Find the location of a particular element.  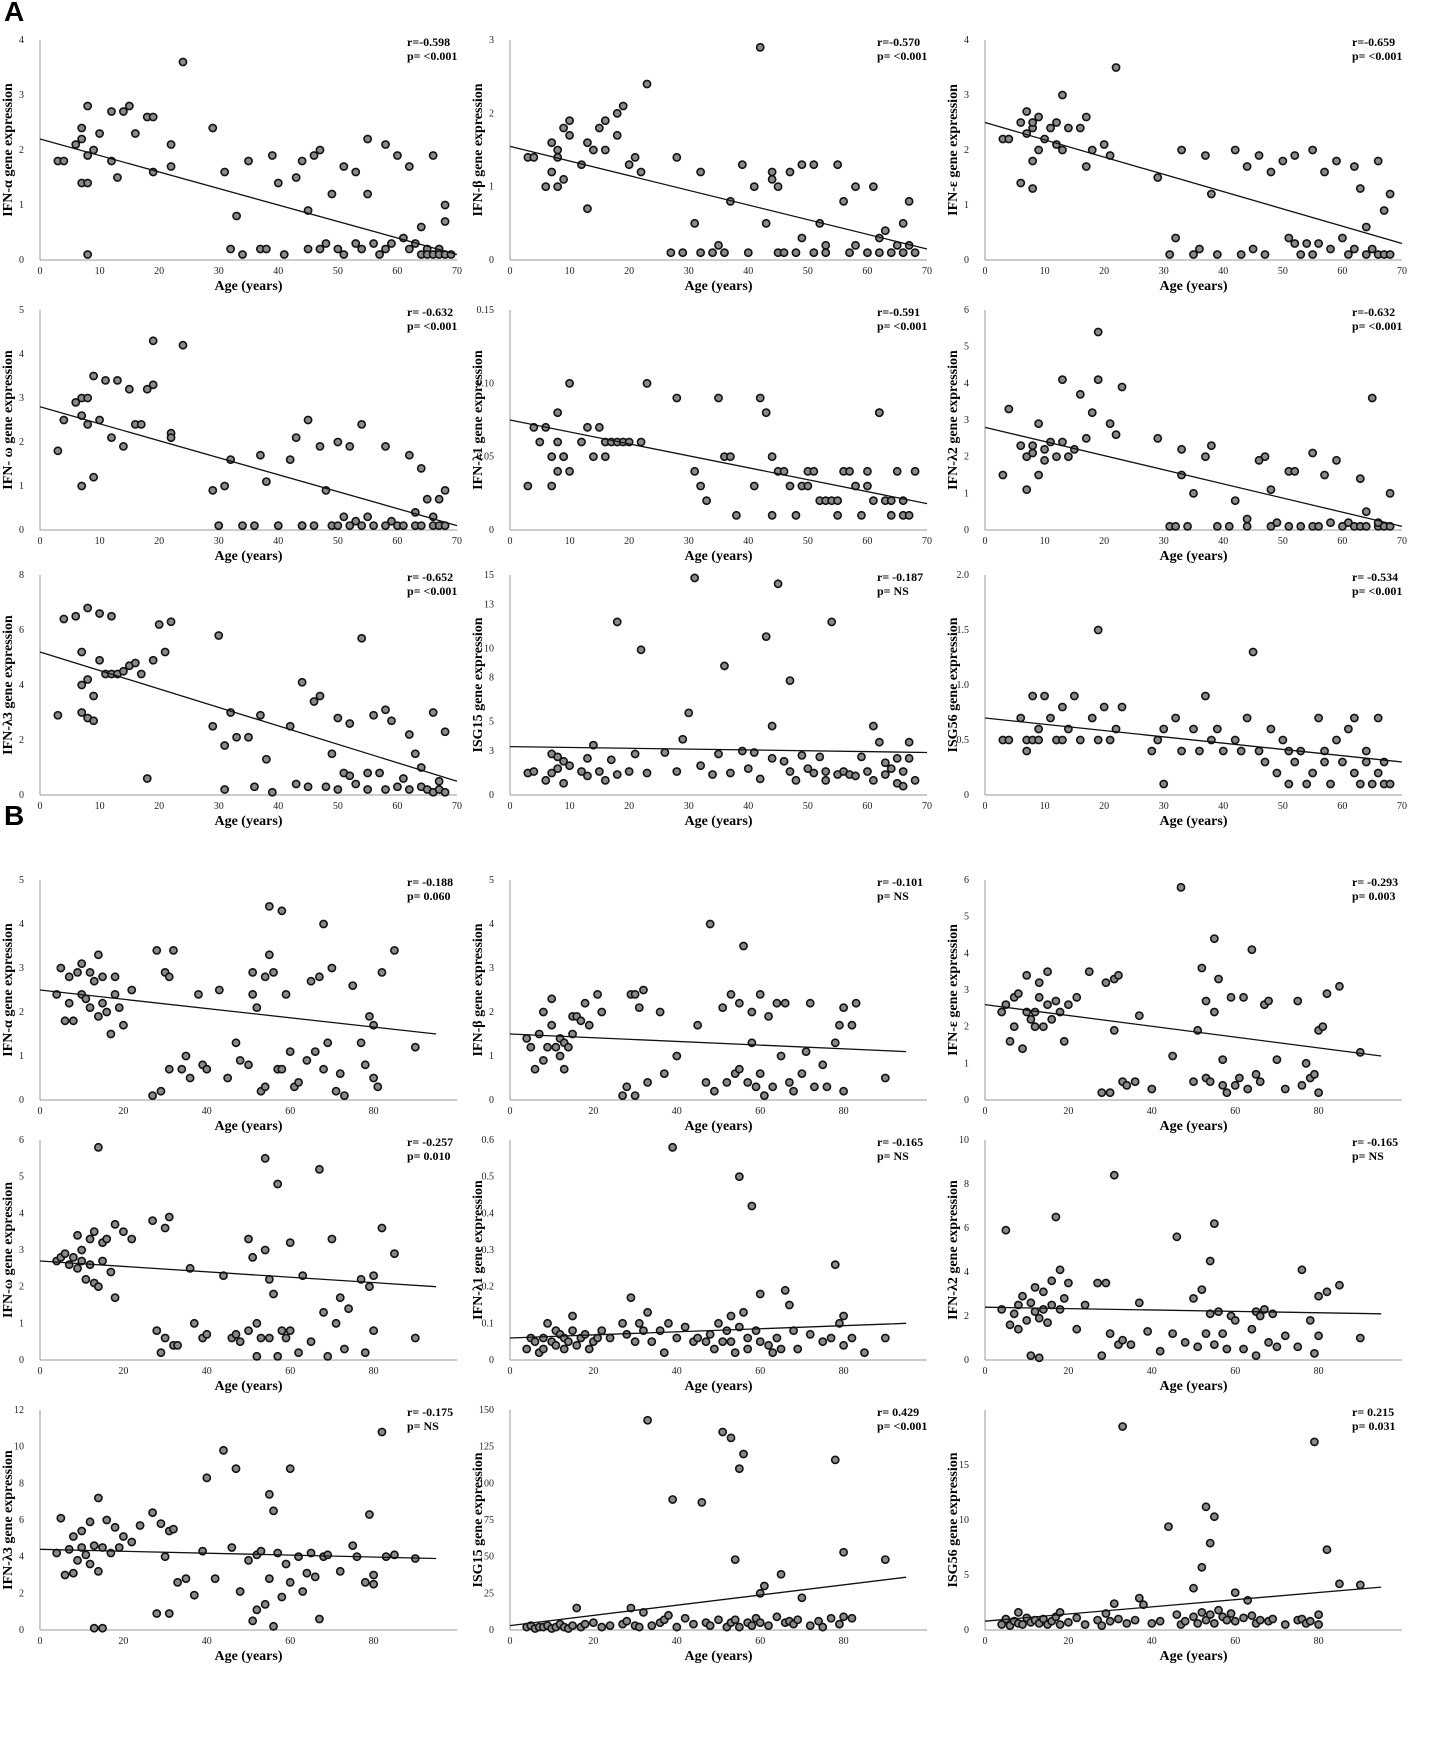

x-tick-label: 80 is located at coordinates (844, 1371).